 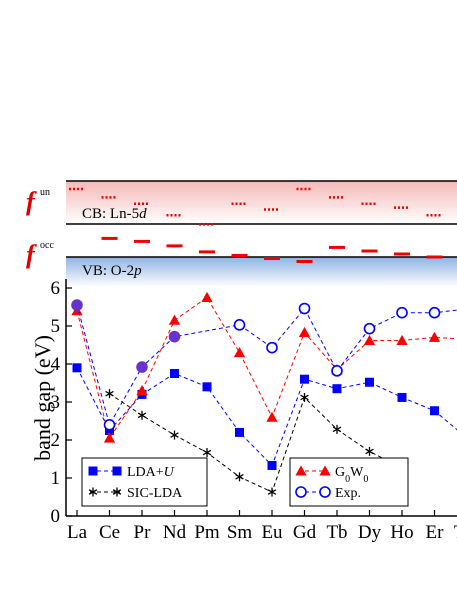 What do you see at coordinates (56, 516) in the screenshot?
I see `y-tick-label: 0` at bounding box center [56, 516].